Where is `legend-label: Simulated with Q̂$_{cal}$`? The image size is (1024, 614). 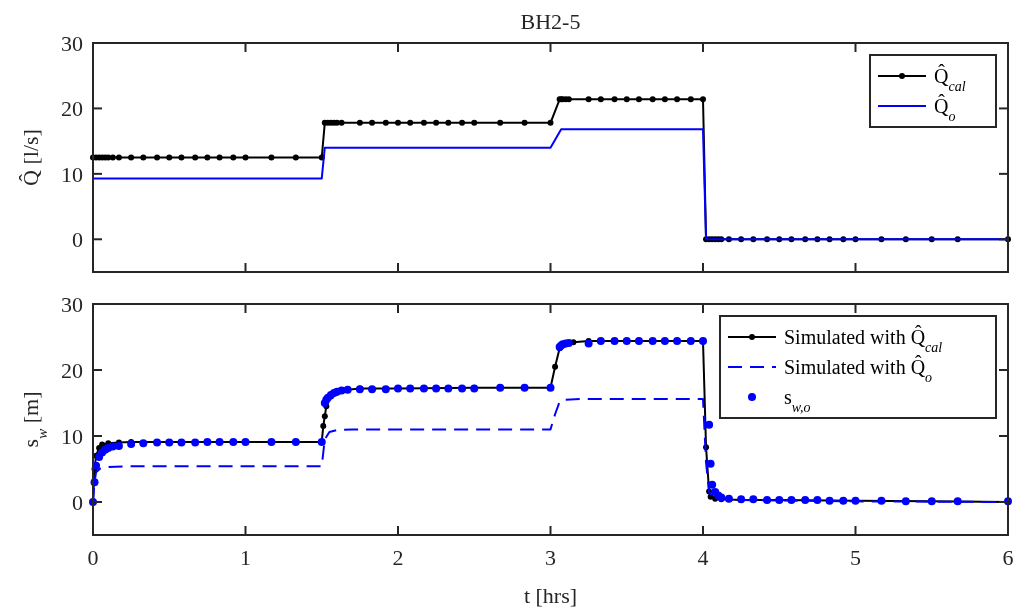 legend-label: Simulated with Q̂$_{cal}$ is located at coordinates (863, 339).